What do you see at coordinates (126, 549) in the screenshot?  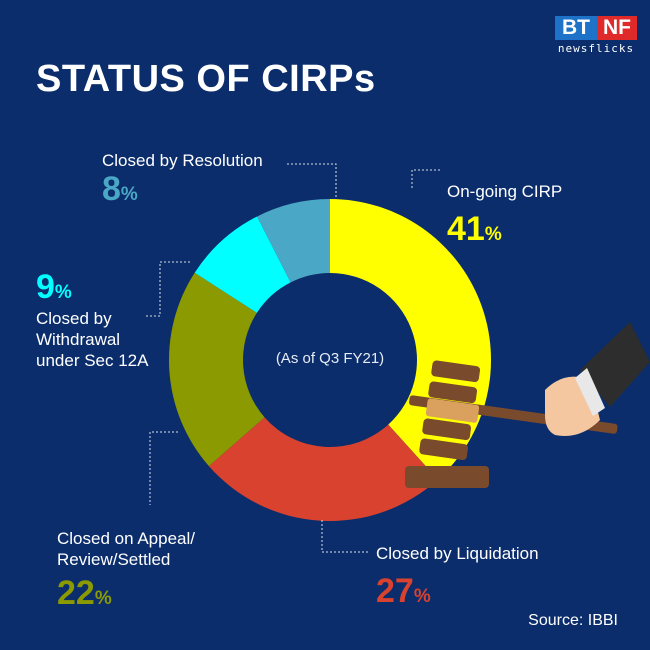 I see `label-appeal: Closed on Appeal/ Review/Settled` at bounding box center [126, 549].